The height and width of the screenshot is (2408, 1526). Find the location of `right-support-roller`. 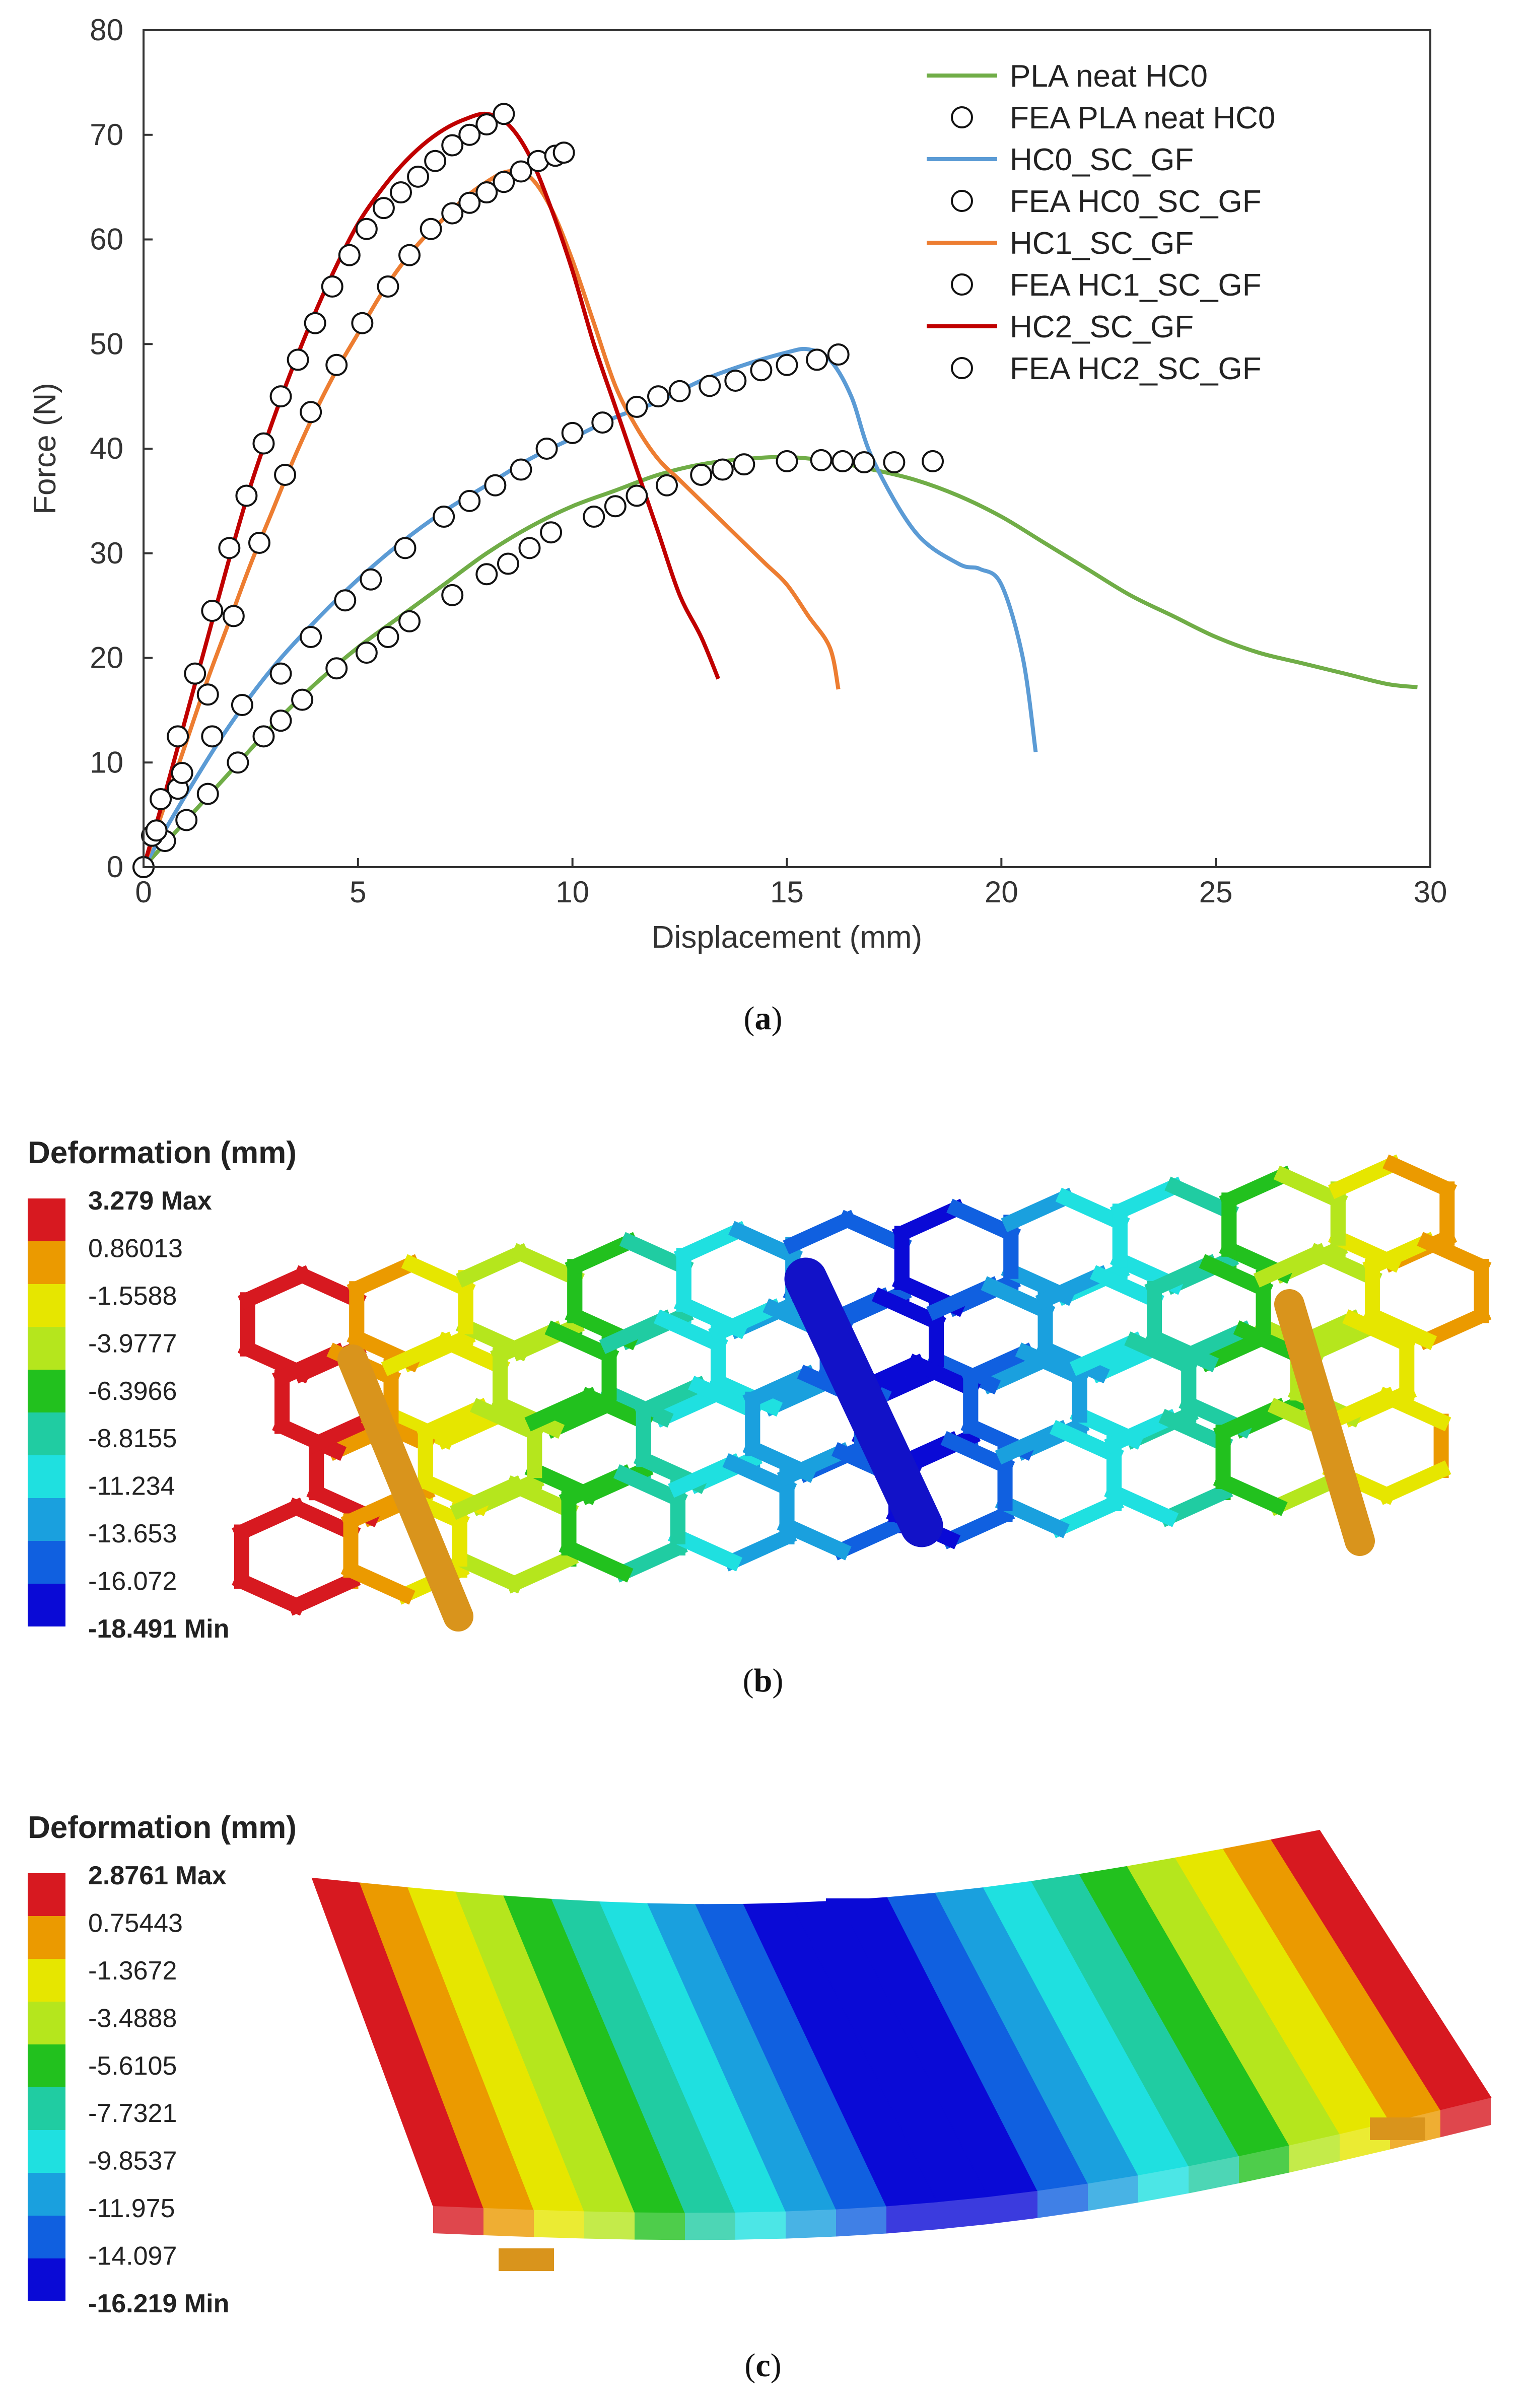

right-support-roller is located at coordinates (1324, 1422).